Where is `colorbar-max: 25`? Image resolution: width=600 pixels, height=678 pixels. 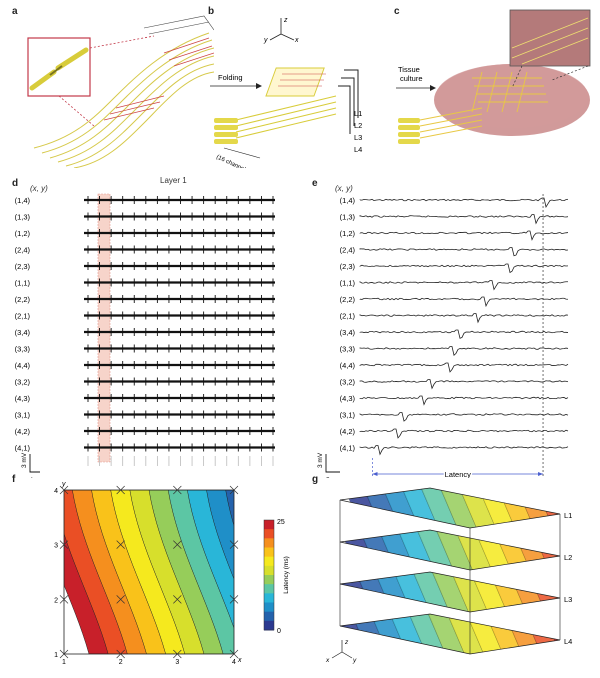
colorbar-max: 25 is located at coordinates (281, 522).